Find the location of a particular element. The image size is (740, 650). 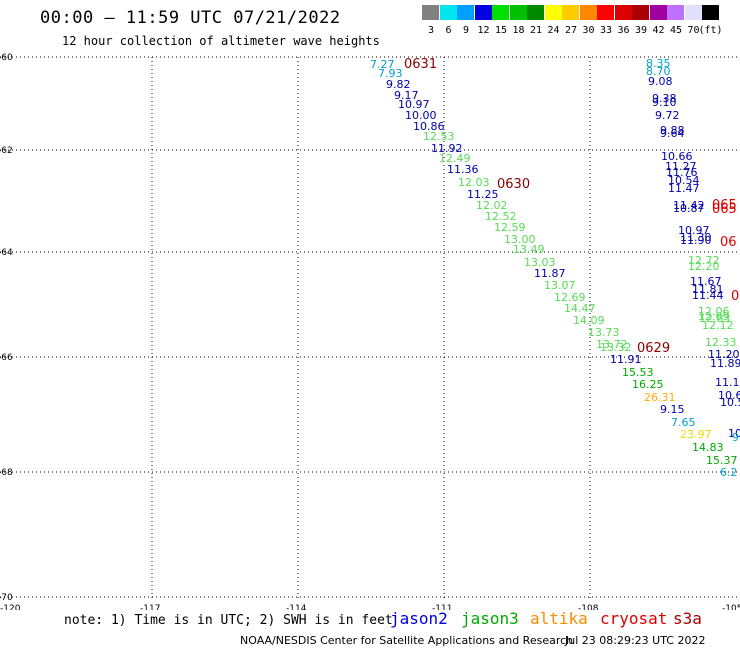

wave-height-label: 12.06 is located at coordinates (714, 311).